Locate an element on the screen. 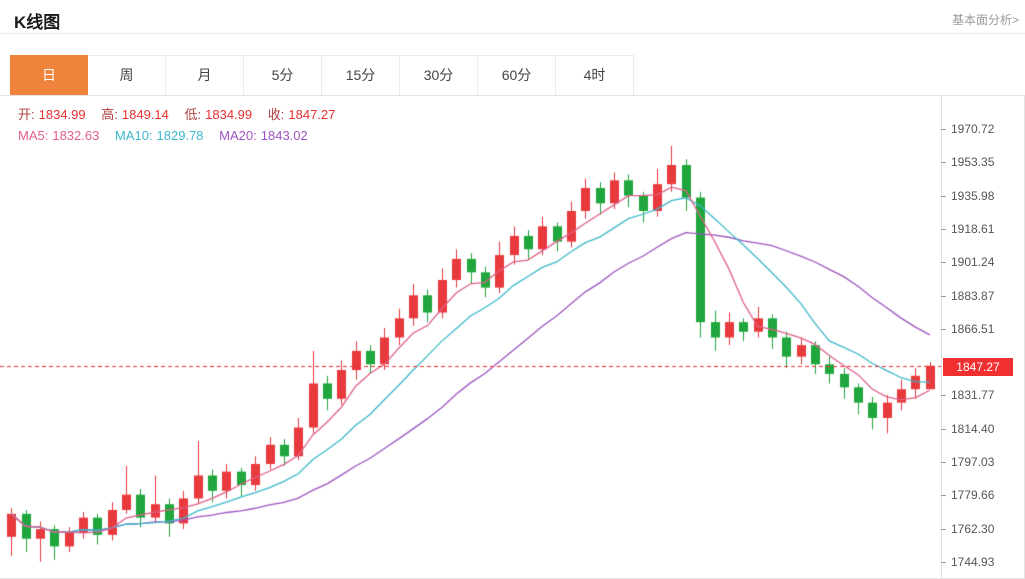 The image size is (1025, 579). ma-info: MA5: 1832.63 MA10: 1829.78 MA20: 1843.02 is located at coordinates (182, 135).